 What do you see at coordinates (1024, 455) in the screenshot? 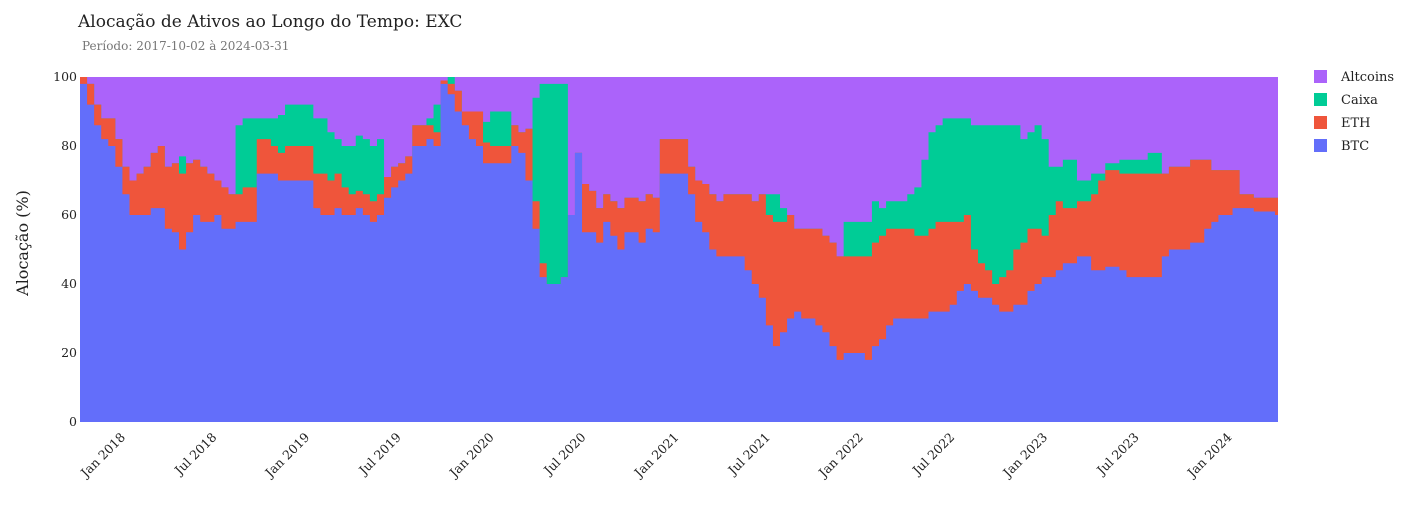
I see `x-tick-label: Jan 2023` at bounding box center [1024, 455].